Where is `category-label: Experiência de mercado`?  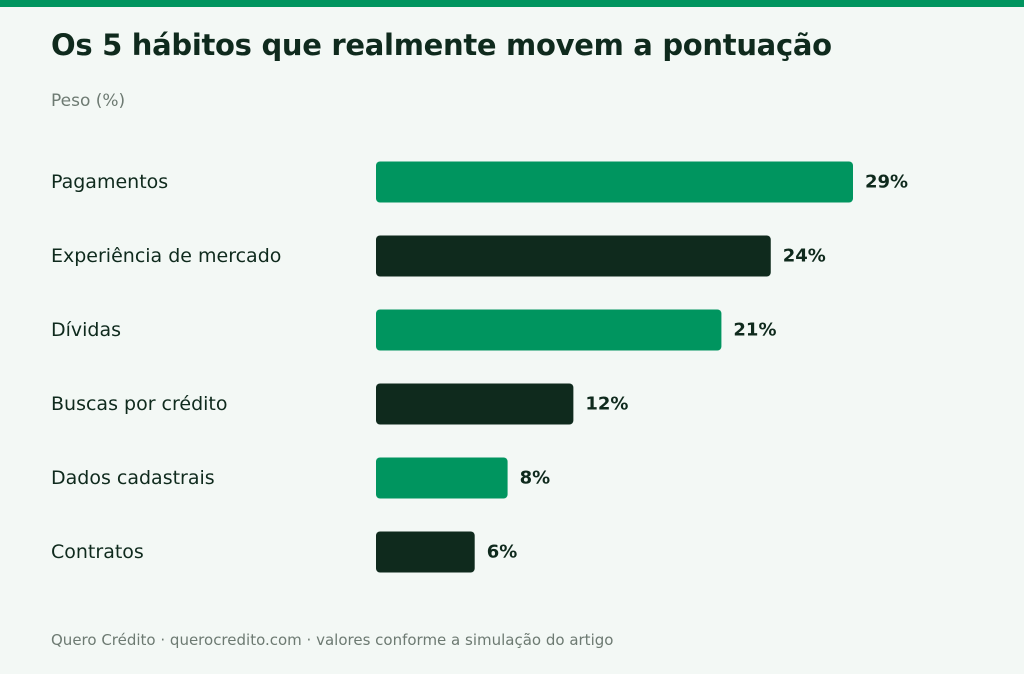
category-label: Experiência de mercado is located at coordinates (166, 256).